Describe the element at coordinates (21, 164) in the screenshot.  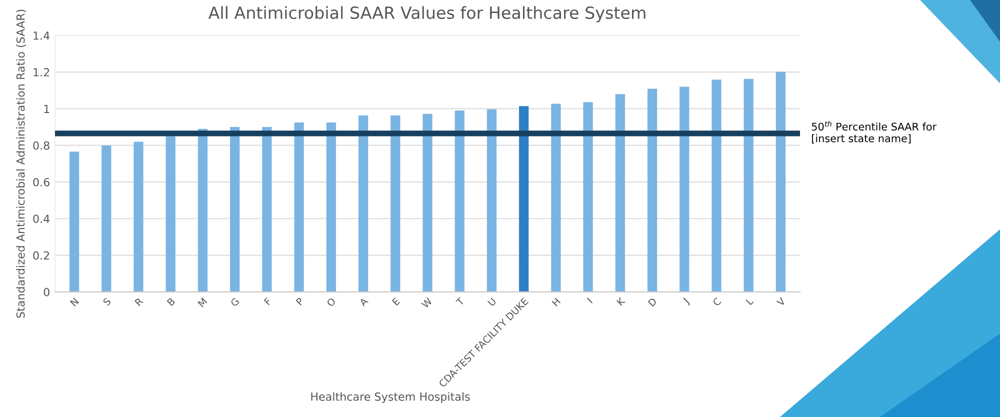
I see `y-axis-title: Standardized Antimicrobial Administration Ratio (SAAR)` at that location.